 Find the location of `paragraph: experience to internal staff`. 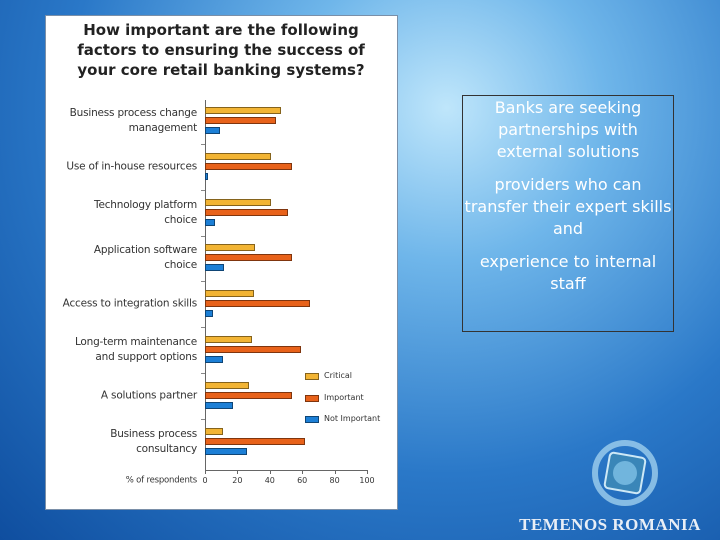

paragraph: experience to internal staff is located at coordinates (568, 272).